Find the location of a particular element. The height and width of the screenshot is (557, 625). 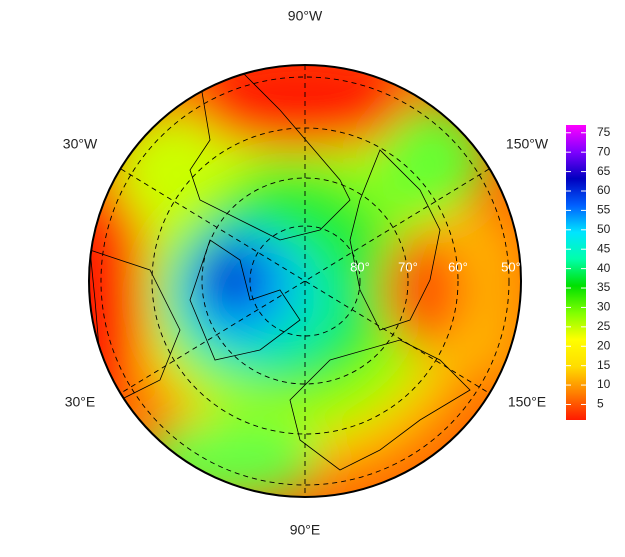

colorbar-tick-label: 70 is located at coordinates (604, 151).